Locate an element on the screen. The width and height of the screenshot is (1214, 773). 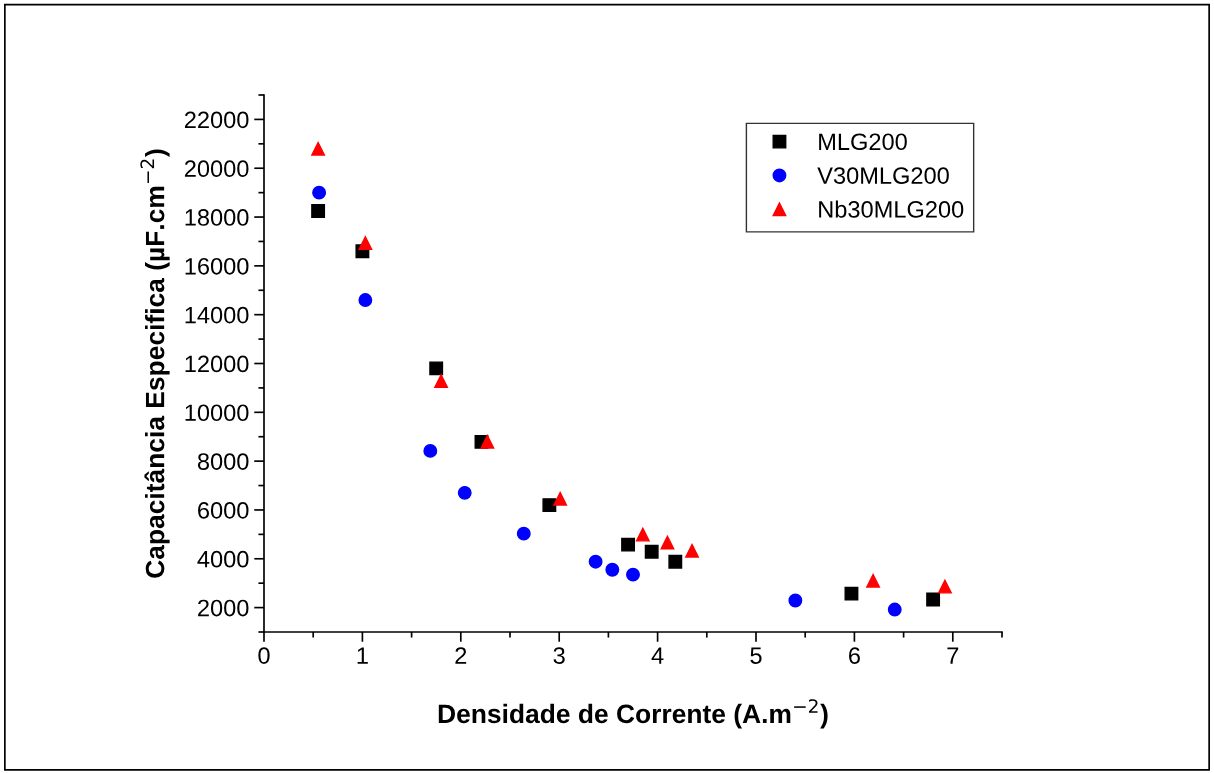
x-tick-label: 1 is located at coordinates (362, 655).